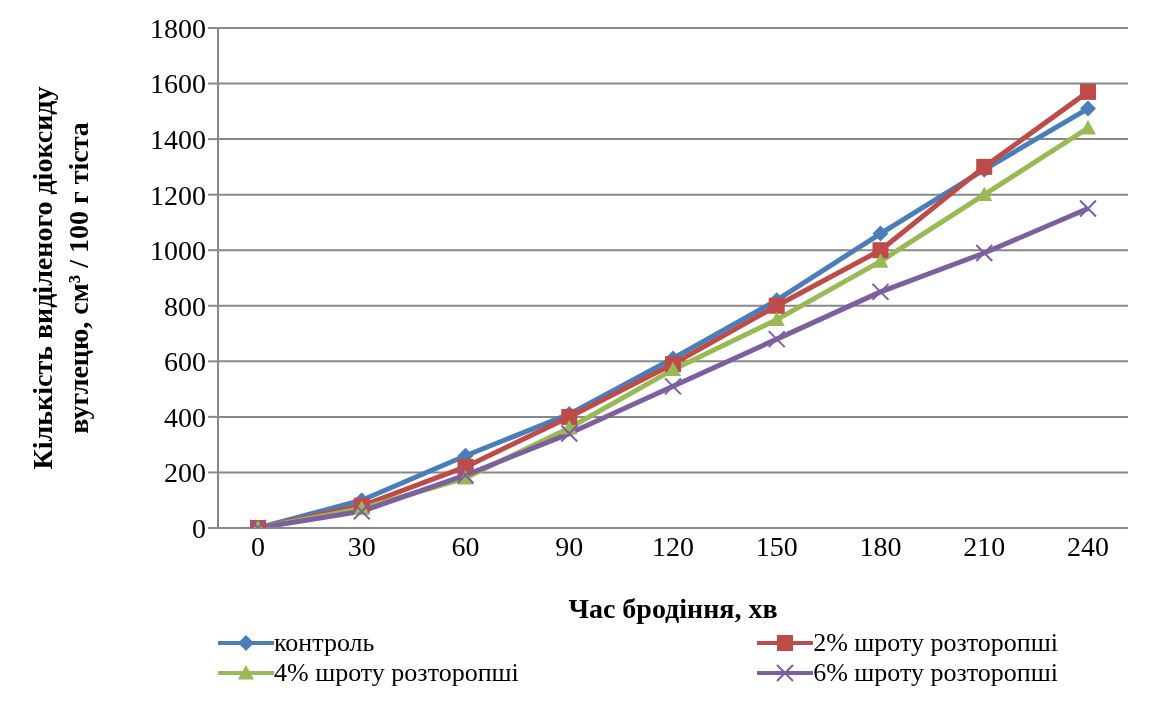 The image size is (1165, 709). Describe the element at coordinates (178, 84) in the screenshot. I see `y-tick-label: 1600` at that location.